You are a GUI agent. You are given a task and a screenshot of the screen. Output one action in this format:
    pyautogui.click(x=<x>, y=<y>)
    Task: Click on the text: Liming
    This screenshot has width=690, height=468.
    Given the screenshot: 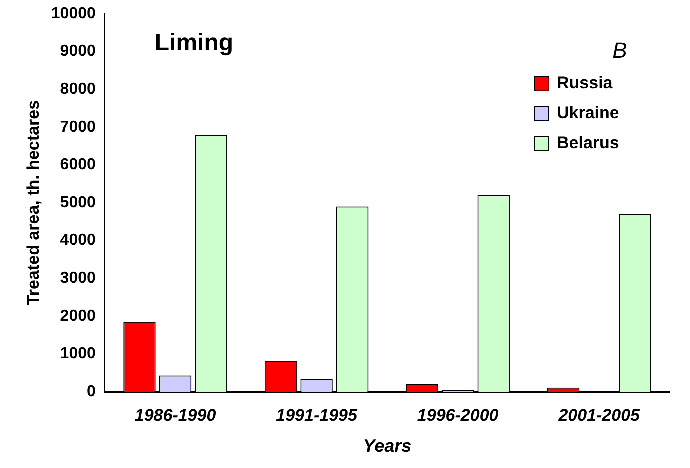 What is the action you would take?
    pyautogui.click(x=194, y=43)
    